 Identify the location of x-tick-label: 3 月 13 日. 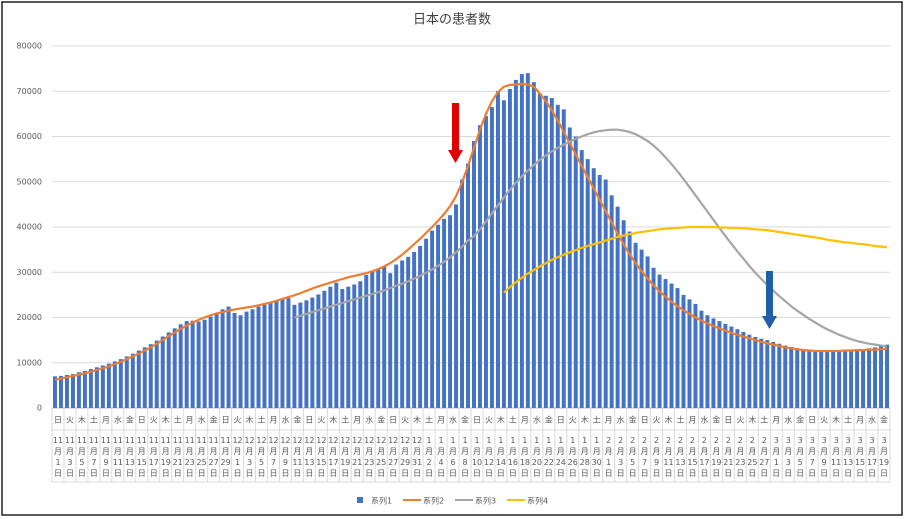
(848, 457).